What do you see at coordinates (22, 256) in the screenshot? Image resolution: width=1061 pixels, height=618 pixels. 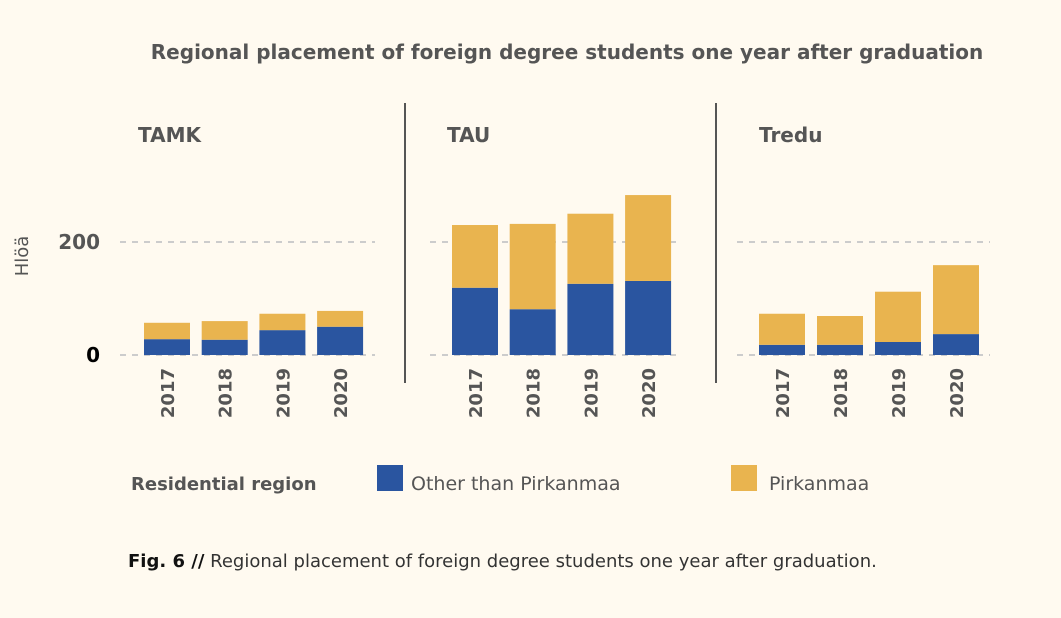 I see `y-axis-label: Hlöä` at bounding box center [22, 256].